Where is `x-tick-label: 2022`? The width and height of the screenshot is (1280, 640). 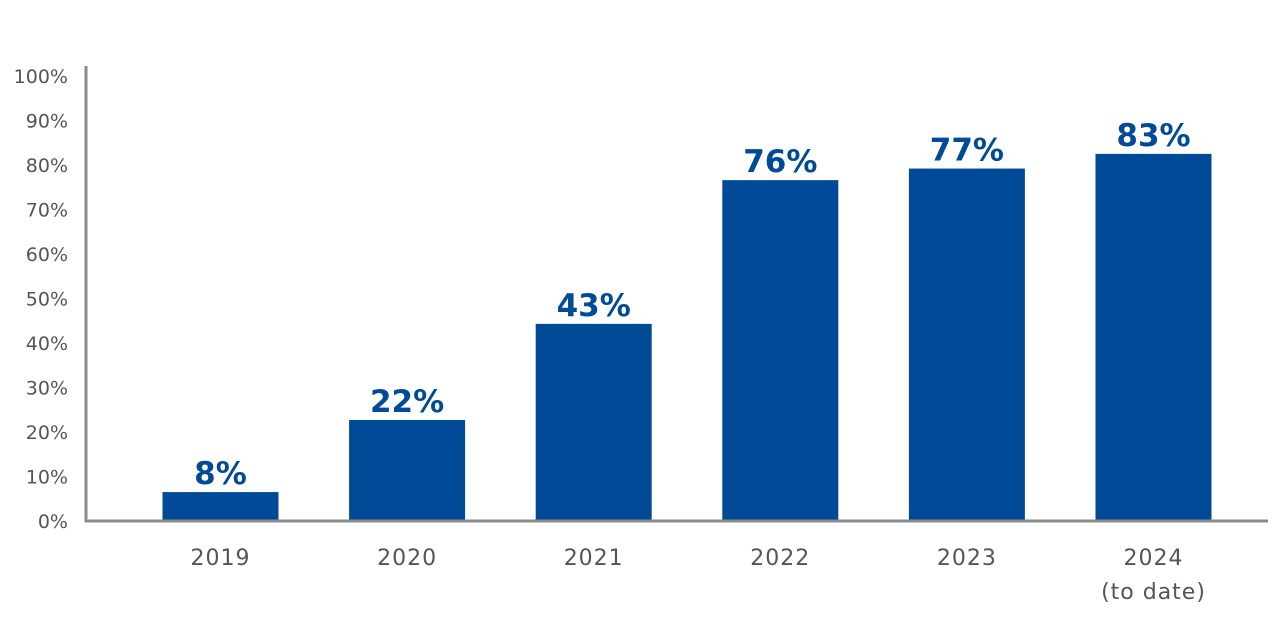
x-tick-label: 2022 is located at coordinates (780, 558).